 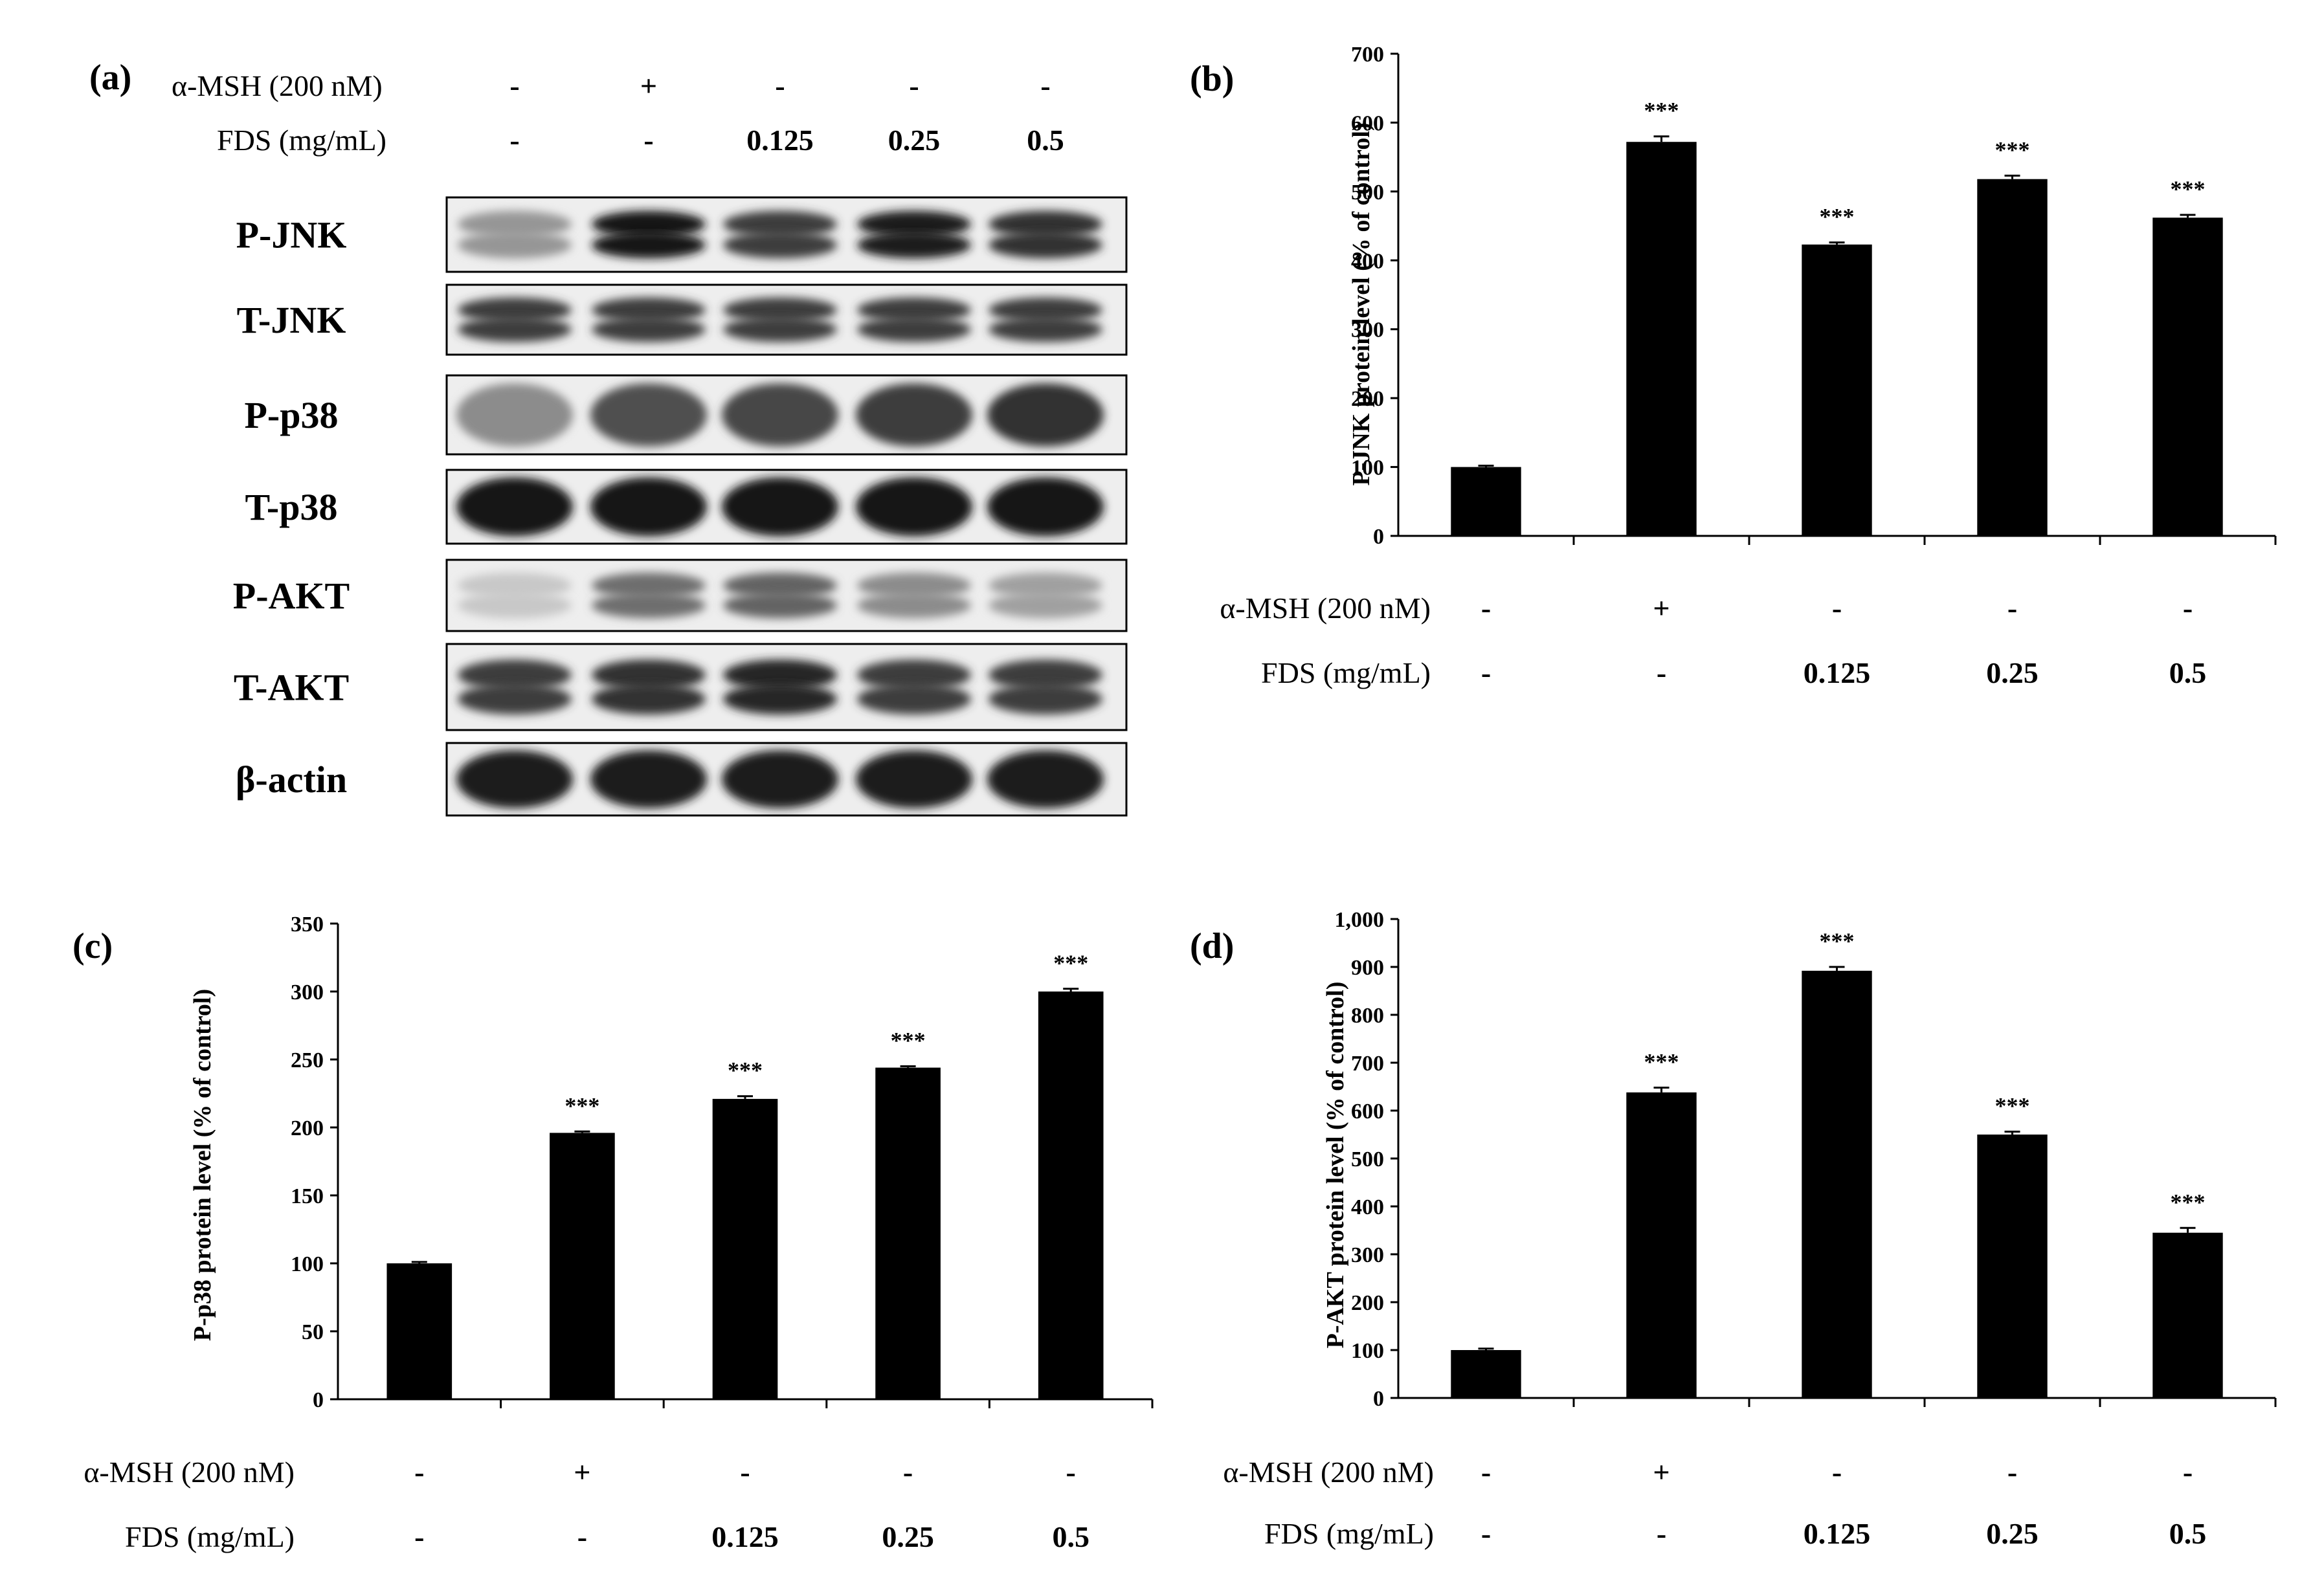 What do you see at coordinates (786, 113) in the screenshot?
I see `panel-a-treatment-values: - + - - - - - 0.125 0.25 0.5` at bounding box center [786, 113].